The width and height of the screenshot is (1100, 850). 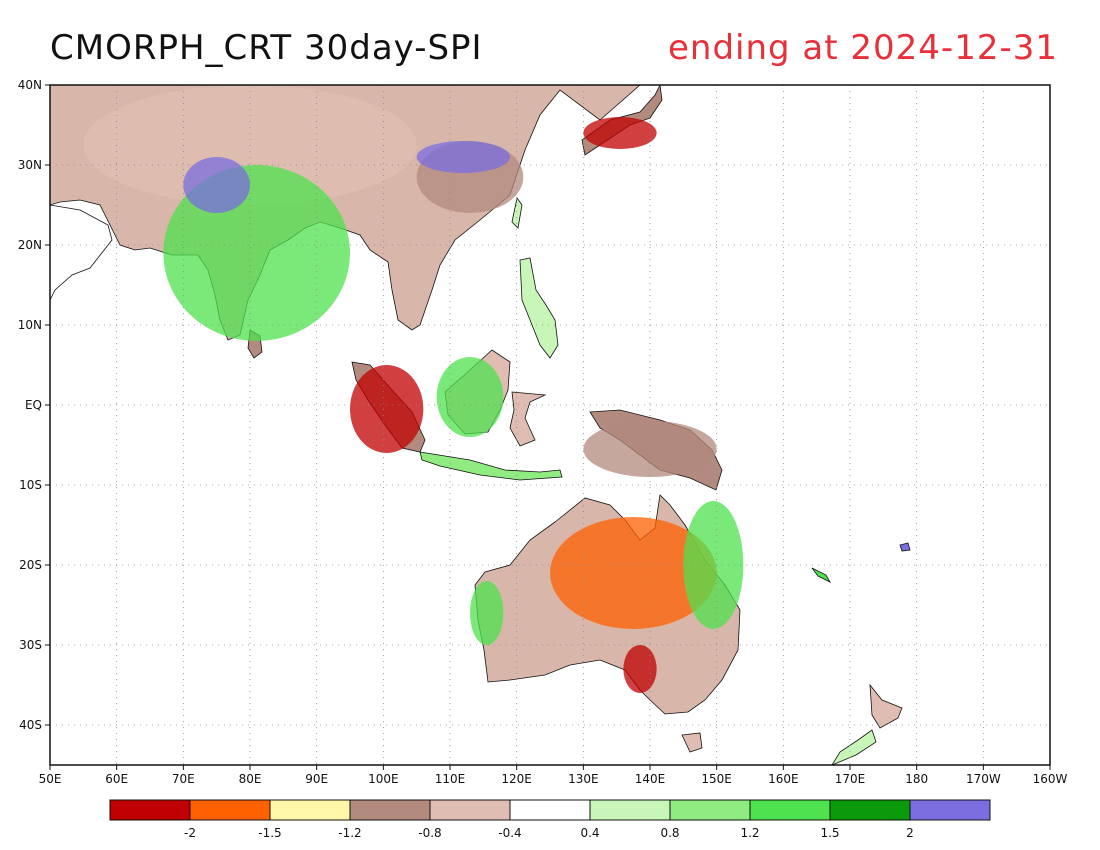 I want to click on lat-axis-labels: 40N 30N 20N 10N EQ 10S 20S 30S 40S, so click(x=34, y=405).